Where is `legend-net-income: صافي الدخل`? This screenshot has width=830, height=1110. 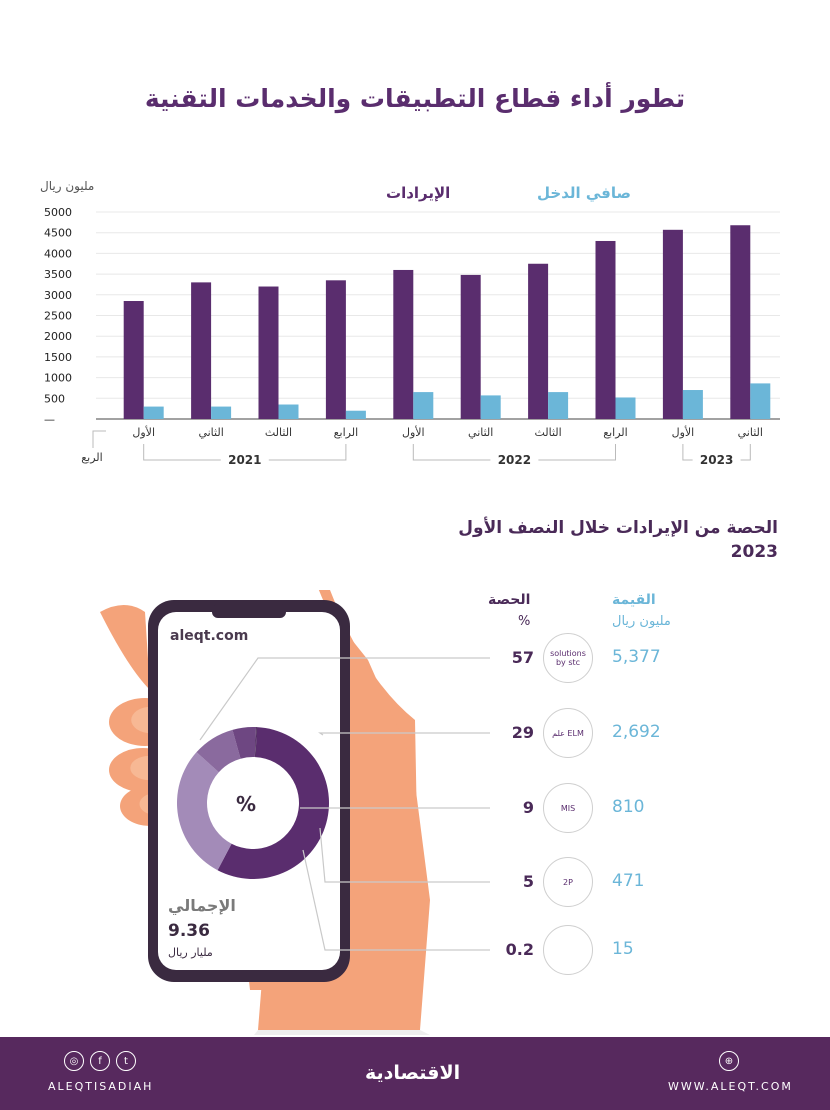 legend-net-income: صافي الدخل is located at coordinates (584, 193).